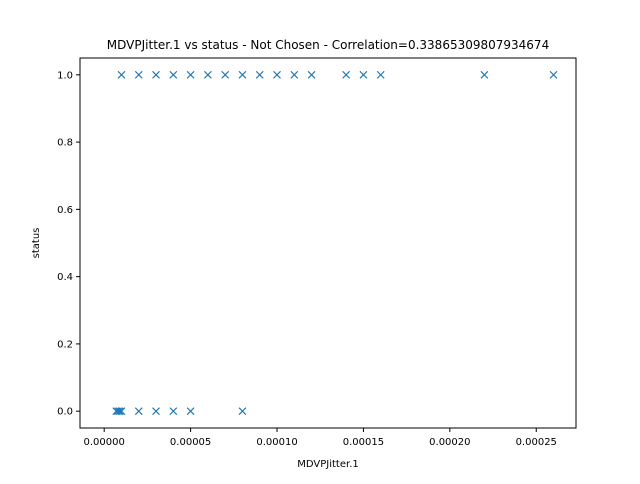 This screenshot has width=640, height=484. I want to click on x-tick-label: 0.00015, so click(363, 442).